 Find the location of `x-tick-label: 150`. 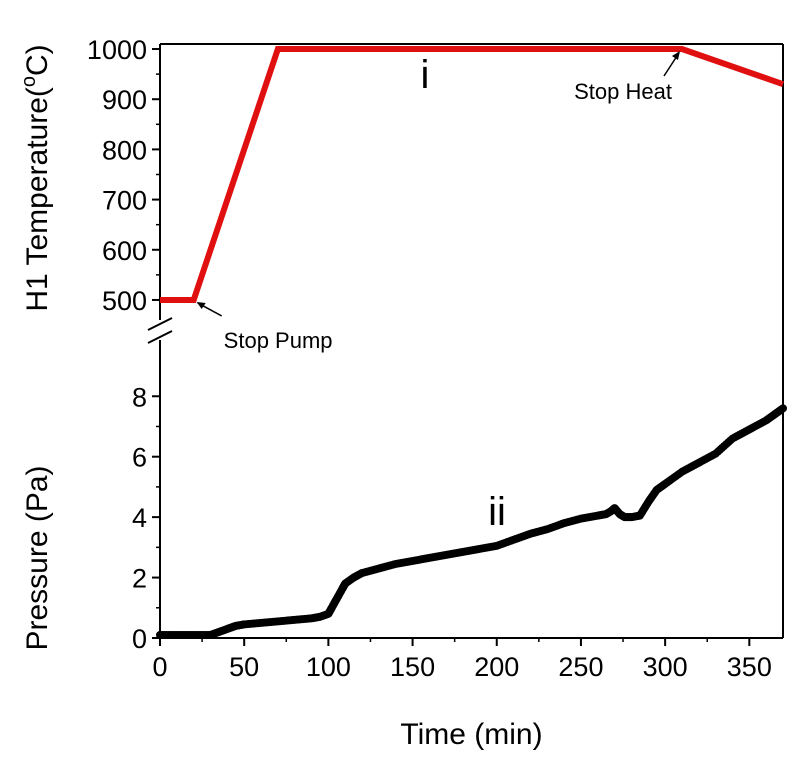

x-tick-label: 150 is located at coordinates (412, 667).